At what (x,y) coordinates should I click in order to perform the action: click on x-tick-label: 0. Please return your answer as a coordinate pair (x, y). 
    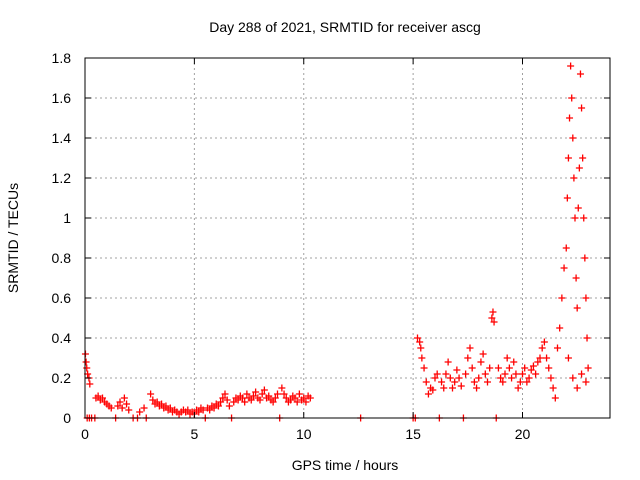
    Looking at the image, I should click on (85, 434).